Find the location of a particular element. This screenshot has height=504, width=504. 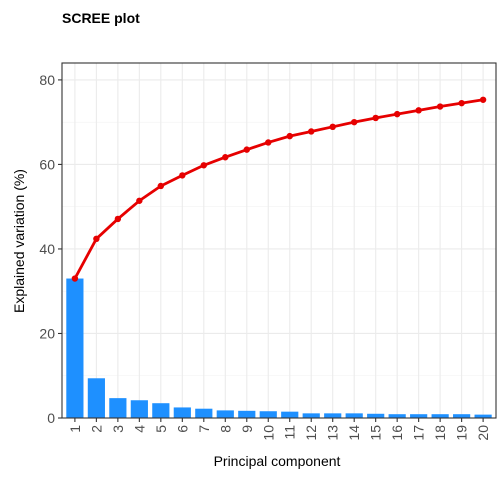

y-tick-label: 0 is located at coordinates (51, 418).